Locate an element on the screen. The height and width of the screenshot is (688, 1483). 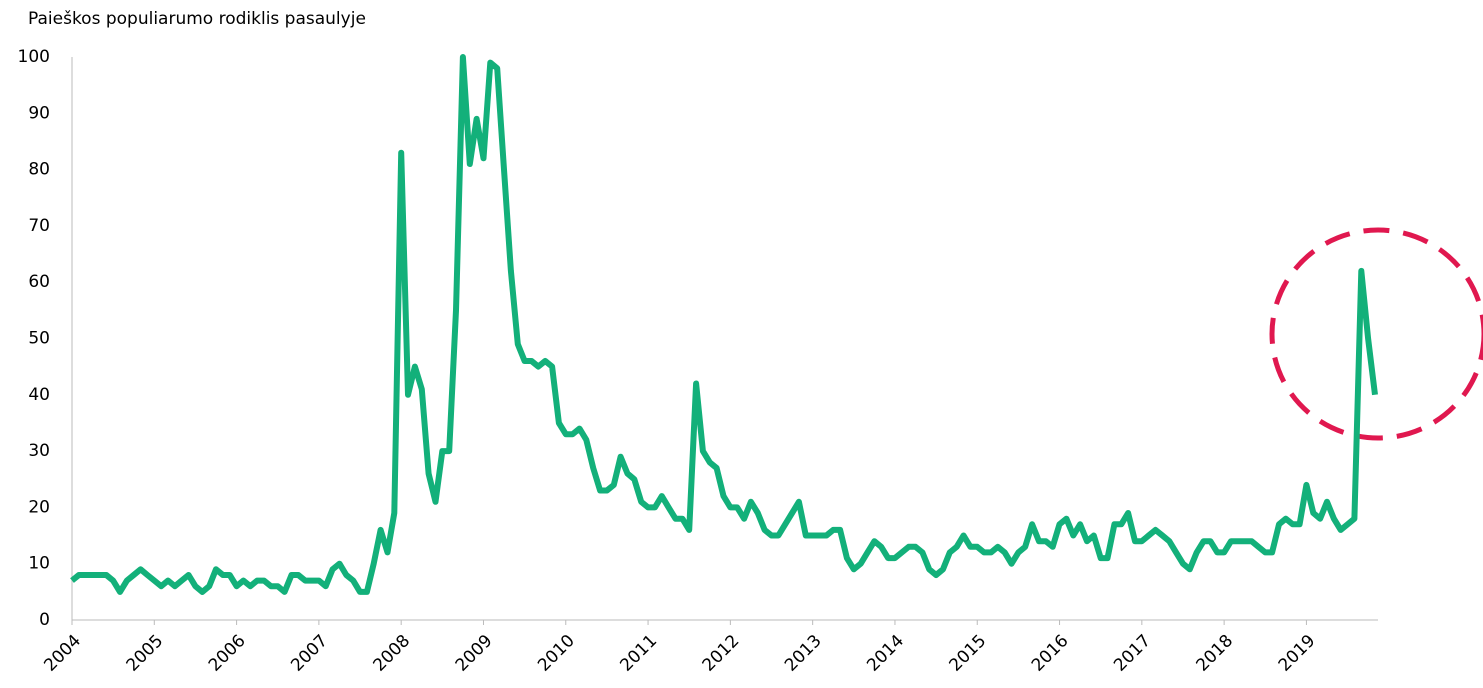
y-tick-label: 30 is located at coordinates (39, 451).